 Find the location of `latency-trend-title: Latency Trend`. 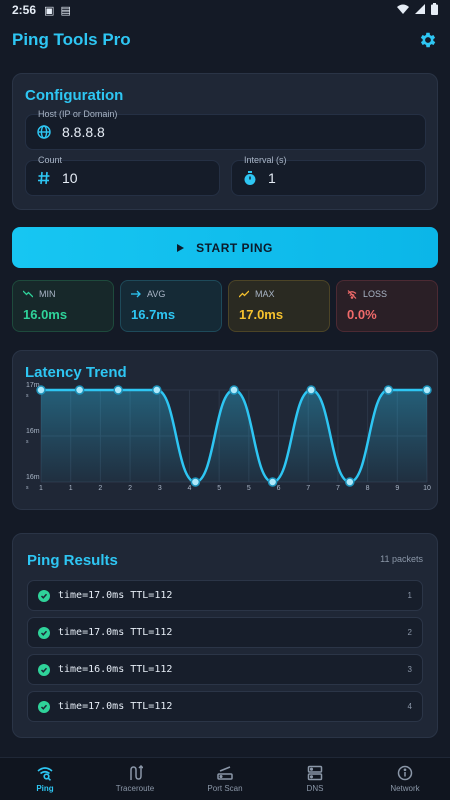

latency-trend-title: Latency Trend is located at coordinates (76, 372).